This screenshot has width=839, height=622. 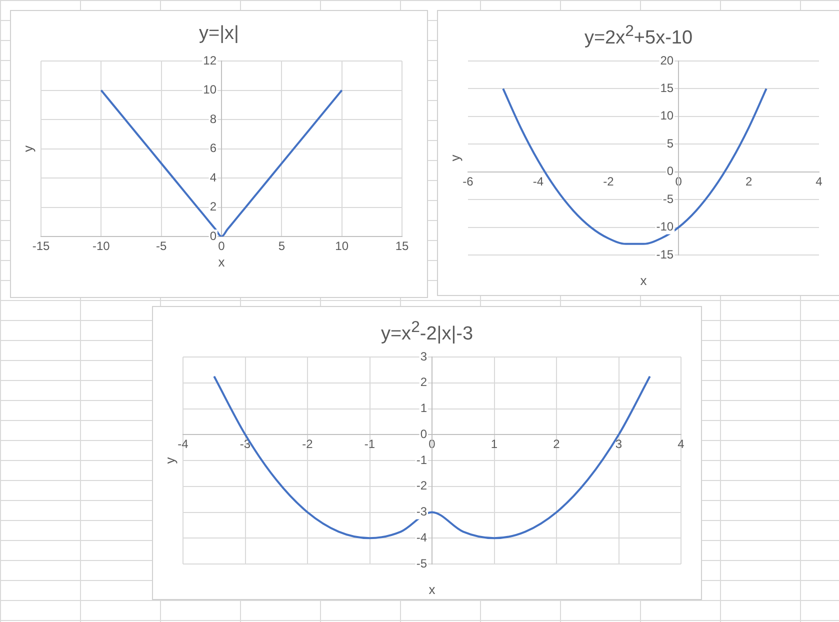 What do you see at coordinates (424, 408) in the screenshot?
I see `y-tick-label: 1` at bounding box center [424, 408].